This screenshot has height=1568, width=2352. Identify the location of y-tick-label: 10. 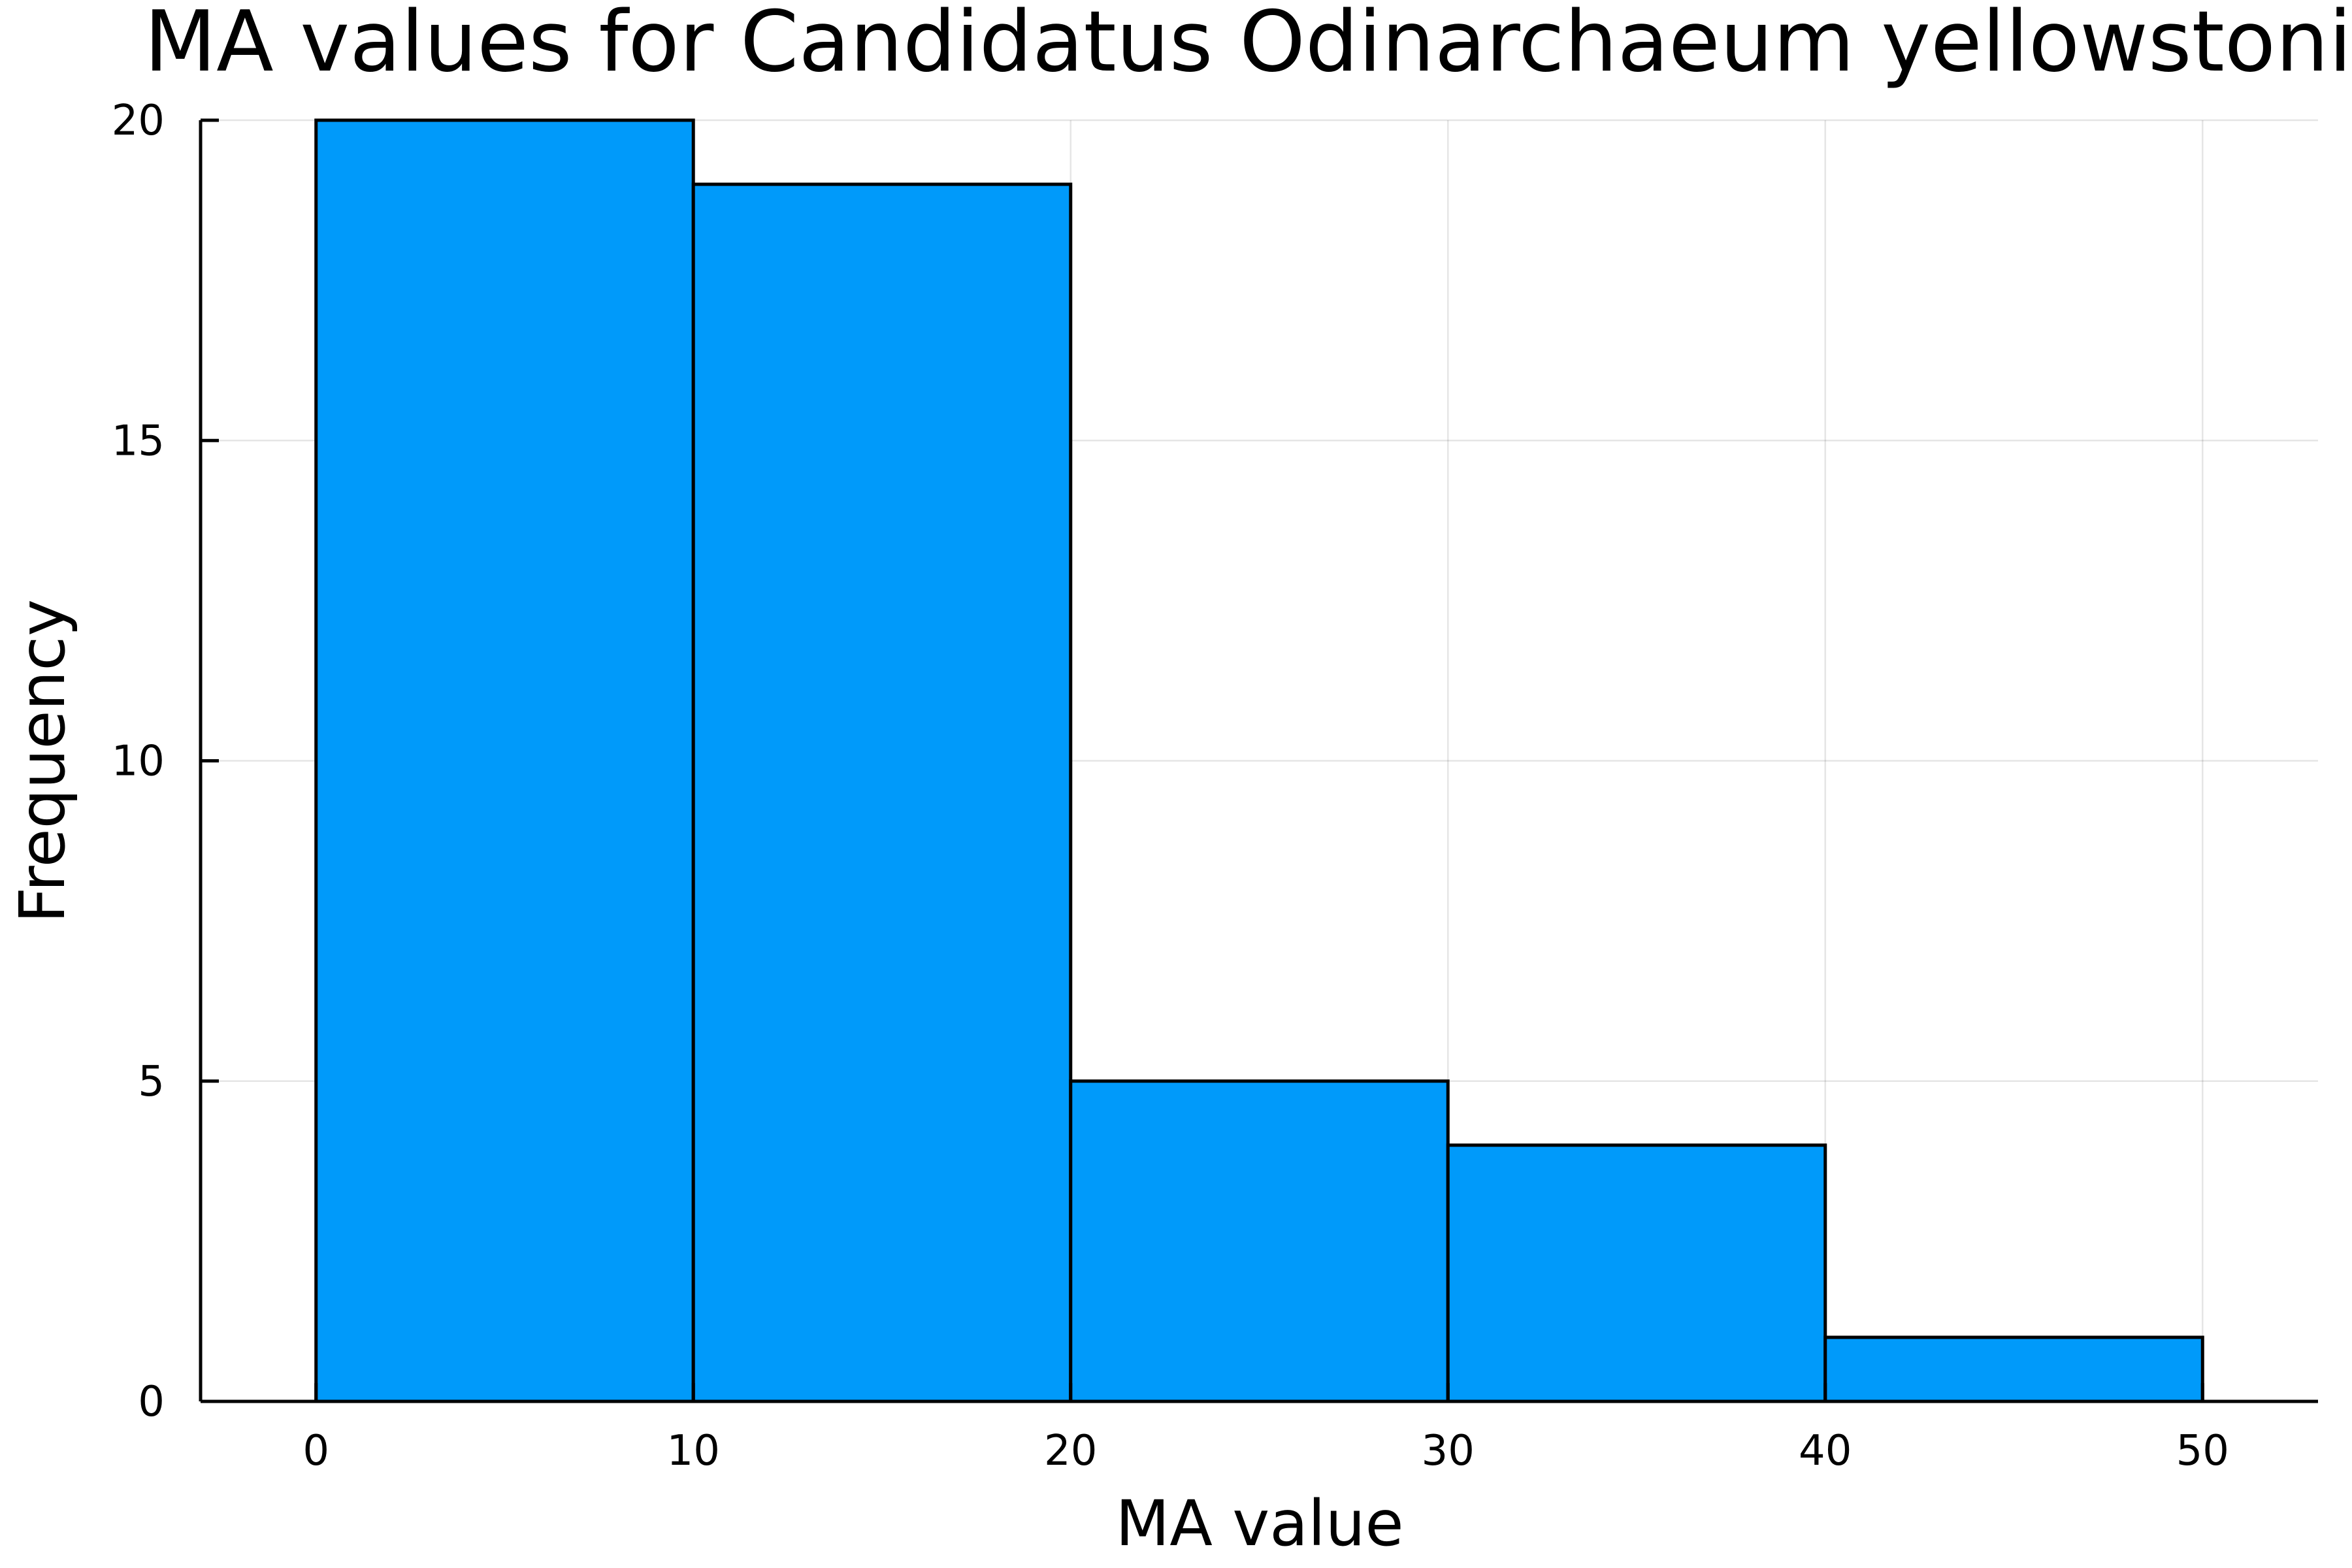
(138, 762).